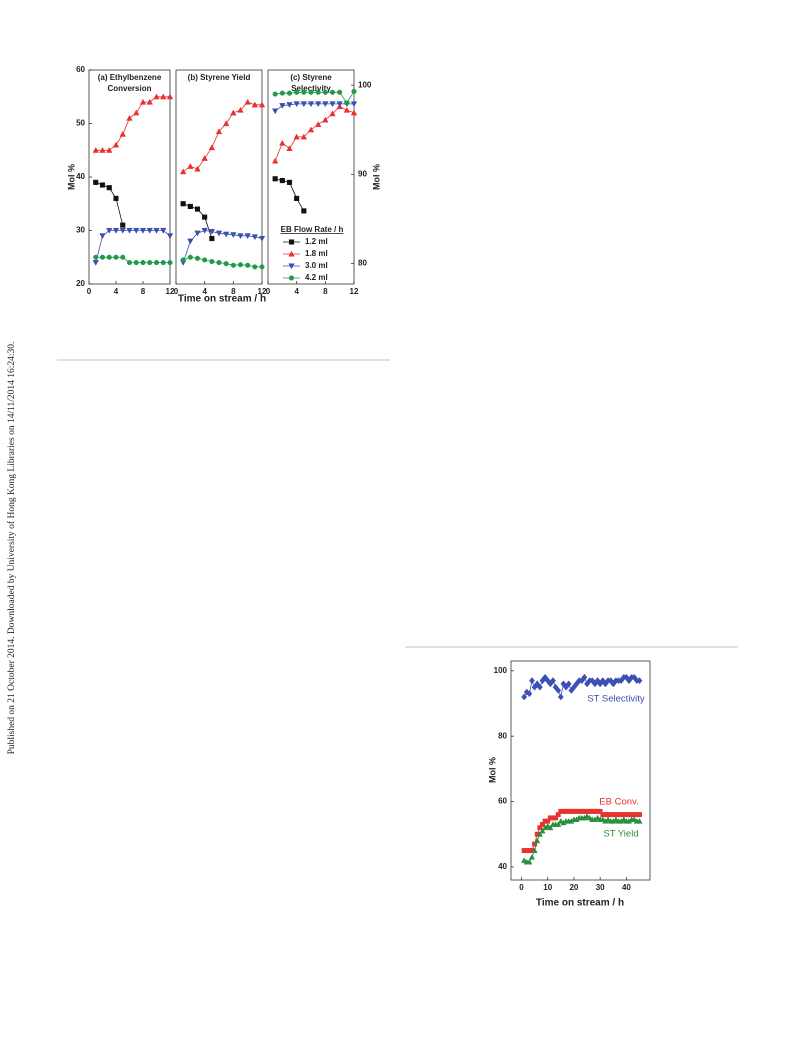 The image size is (793, 1039). Describe the element at coordinates (80, 123) in the screenshot. I see `y-tick-label: 50` at that location.